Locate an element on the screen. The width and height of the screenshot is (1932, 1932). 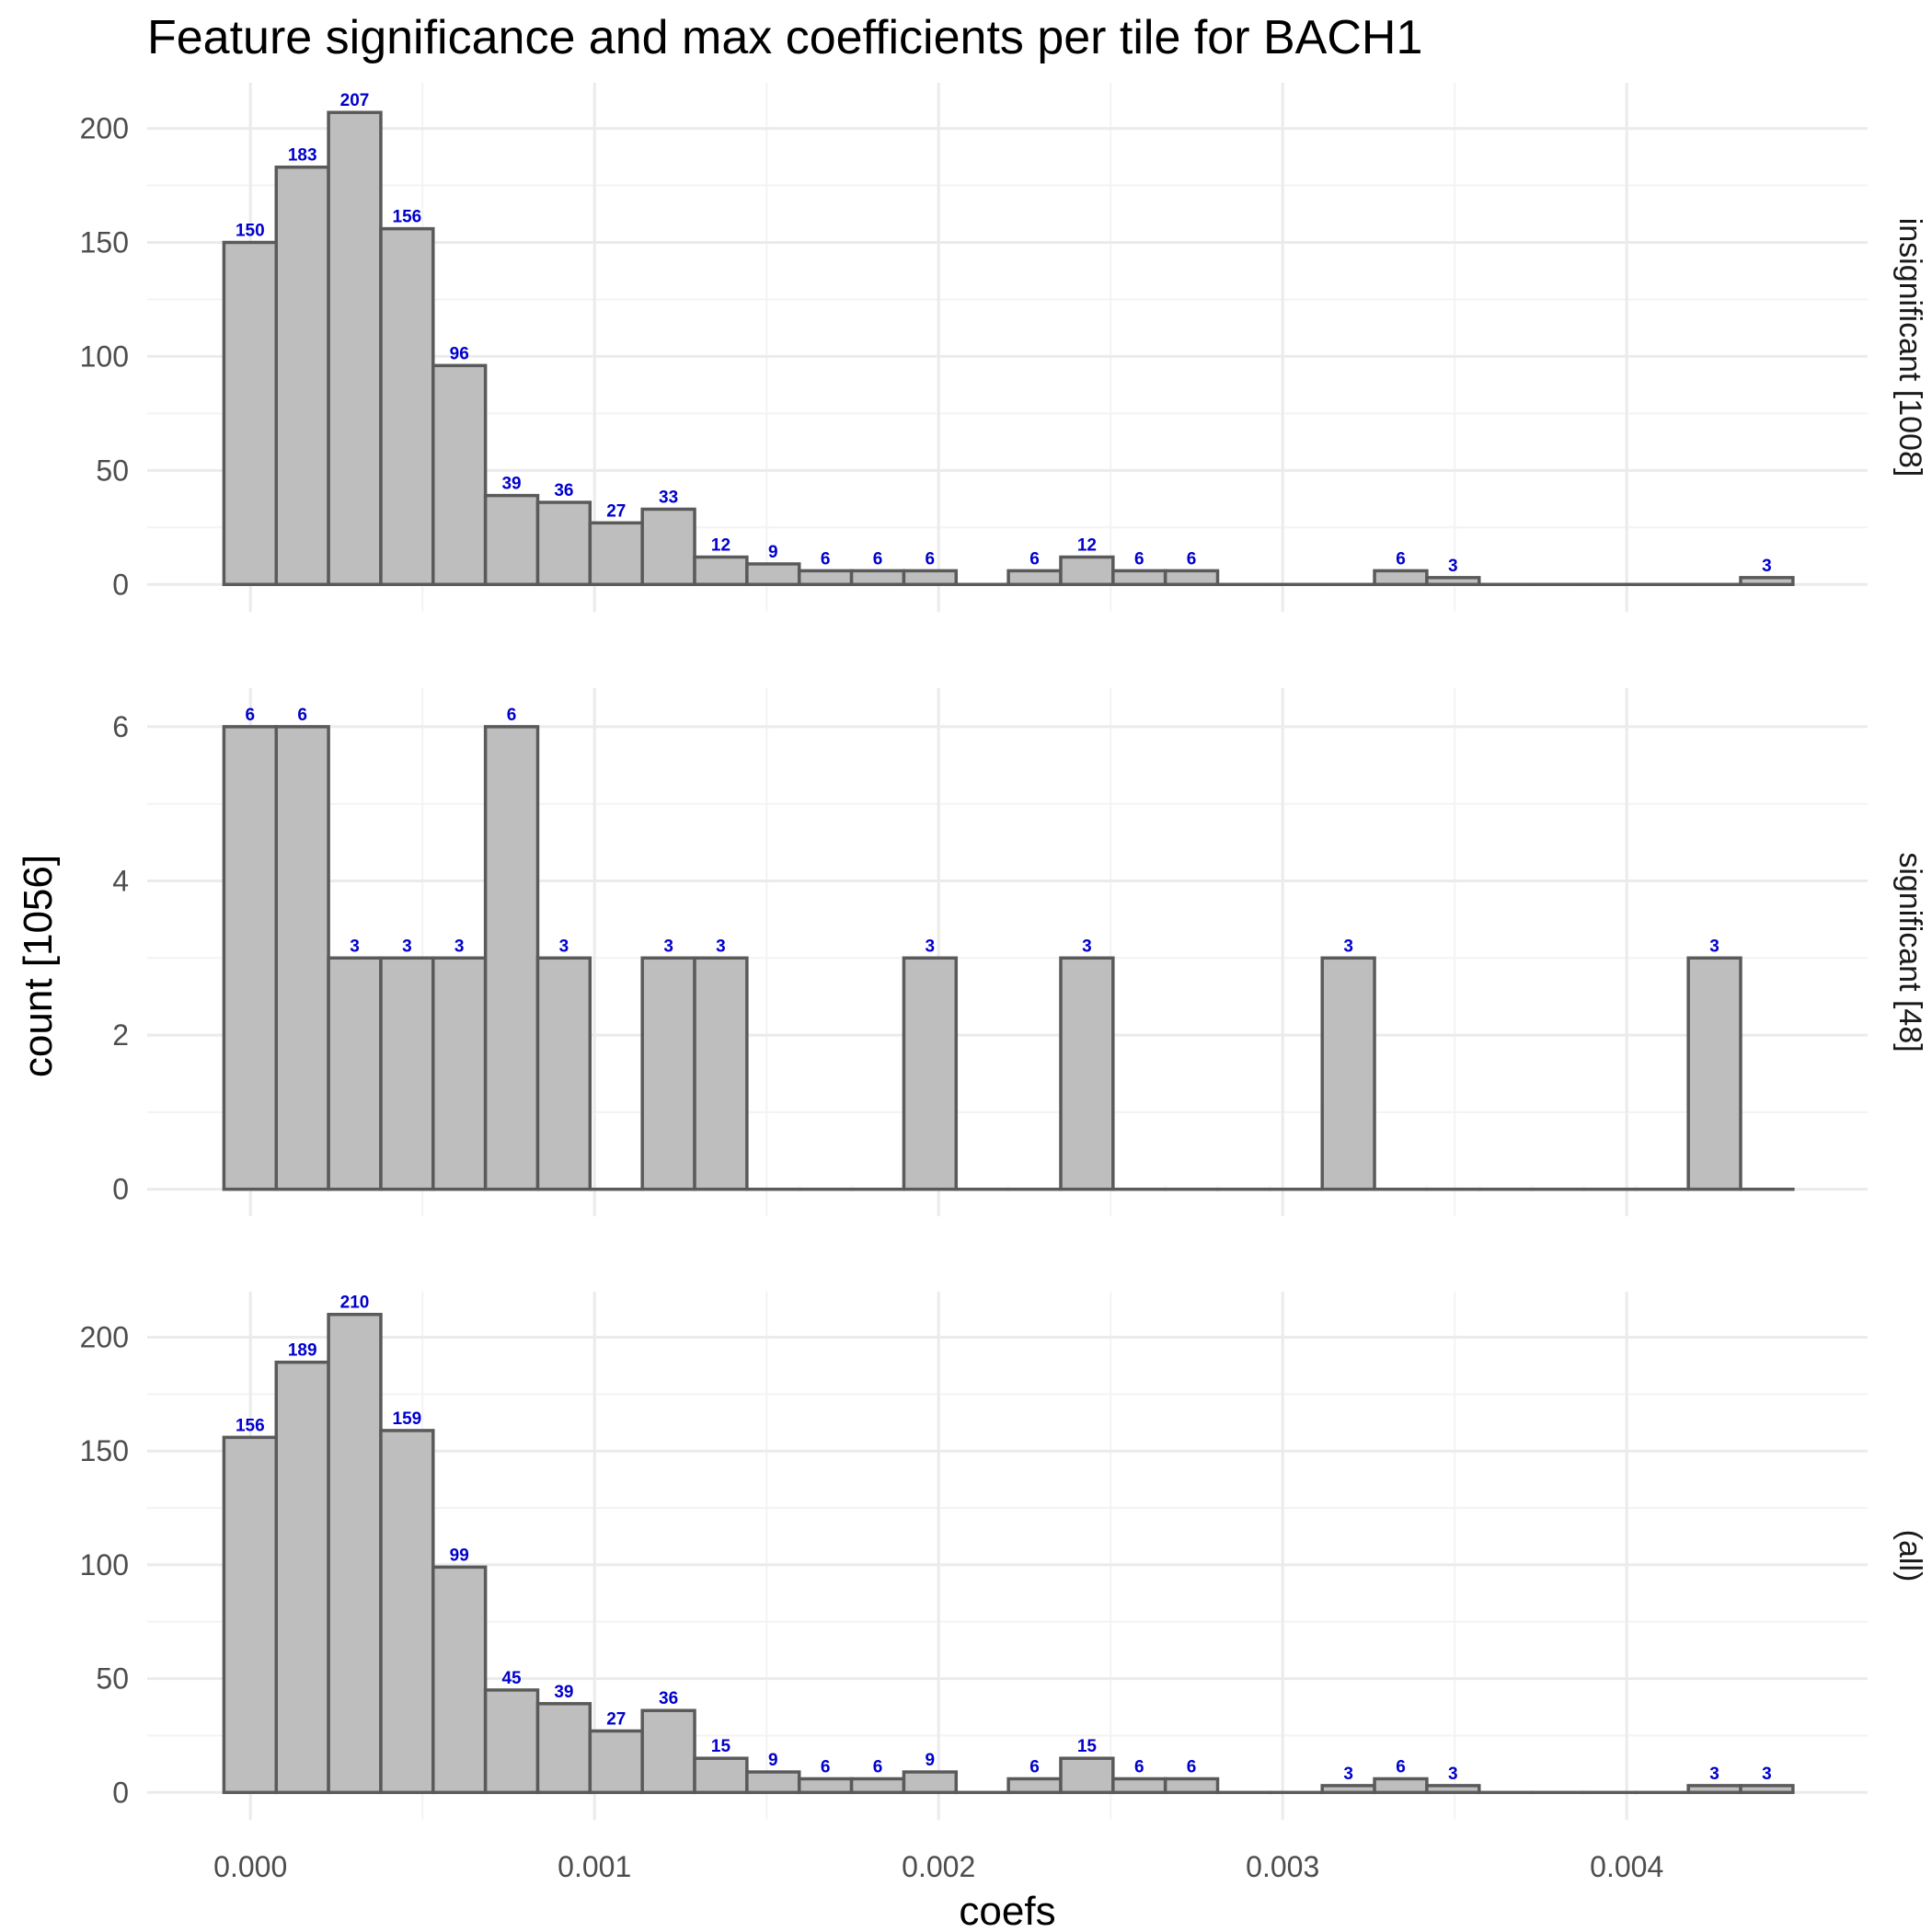
bar-count-label: 99 is located at coordinates (459, 1555).